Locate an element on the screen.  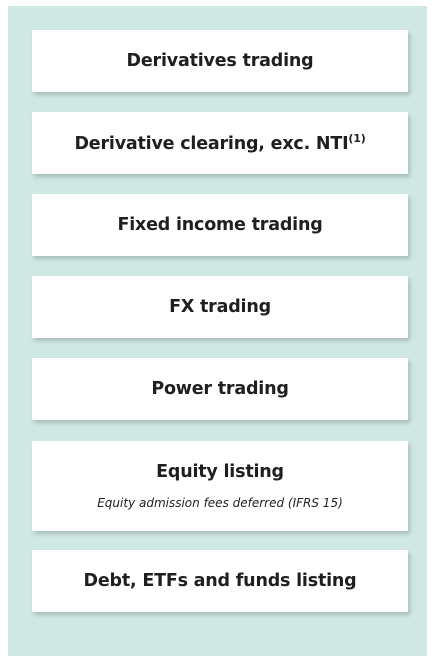
box: FX trading is located at coordinates (220, 307).